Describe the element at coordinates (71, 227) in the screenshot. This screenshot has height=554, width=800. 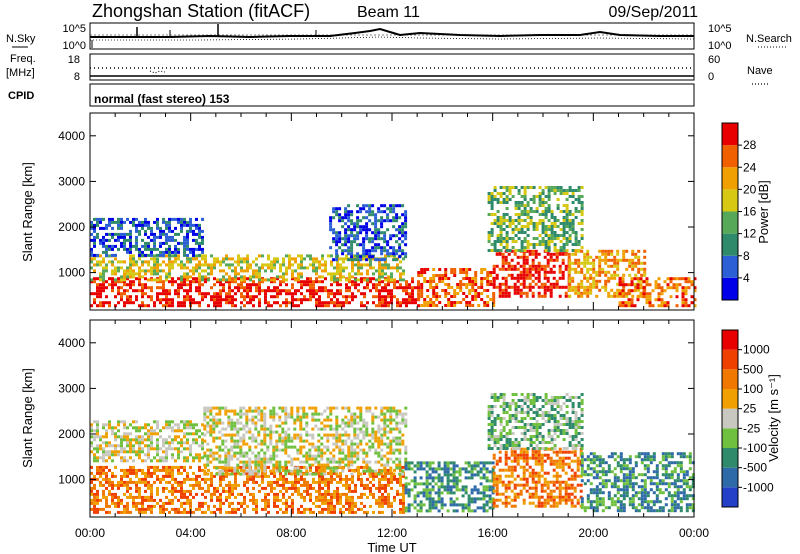
I see `y-tick-label: 2000` at that location.